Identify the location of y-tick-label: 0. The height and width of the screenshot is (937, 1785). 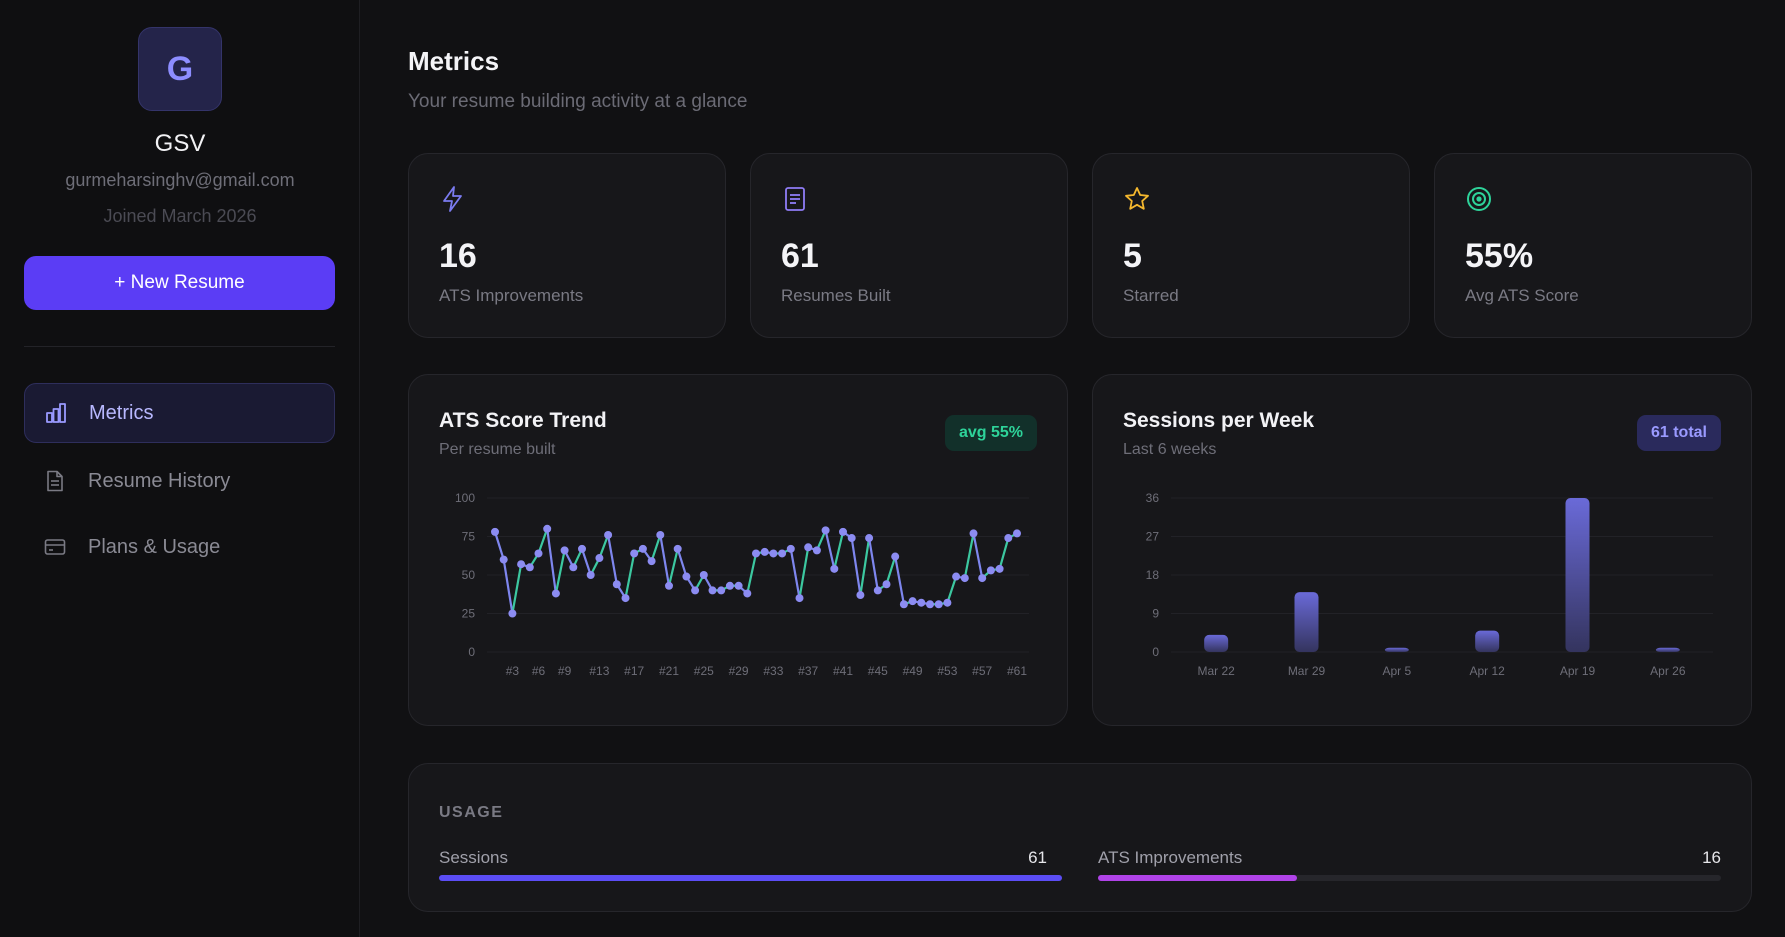
(471, 652).